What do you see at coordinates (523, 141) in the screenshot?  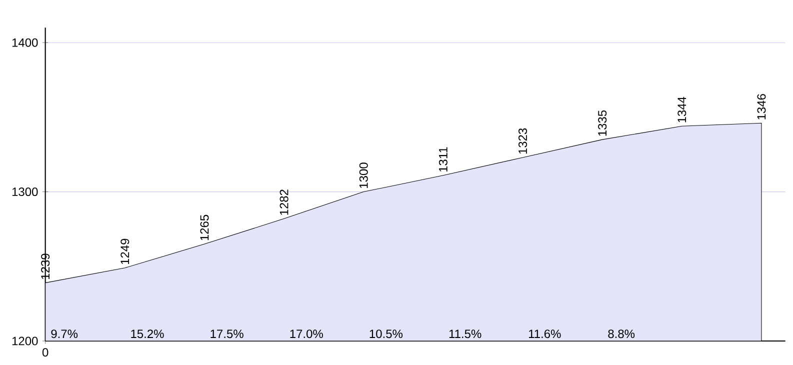 I see `data-label: 1323` at bounding box center [523, 141].